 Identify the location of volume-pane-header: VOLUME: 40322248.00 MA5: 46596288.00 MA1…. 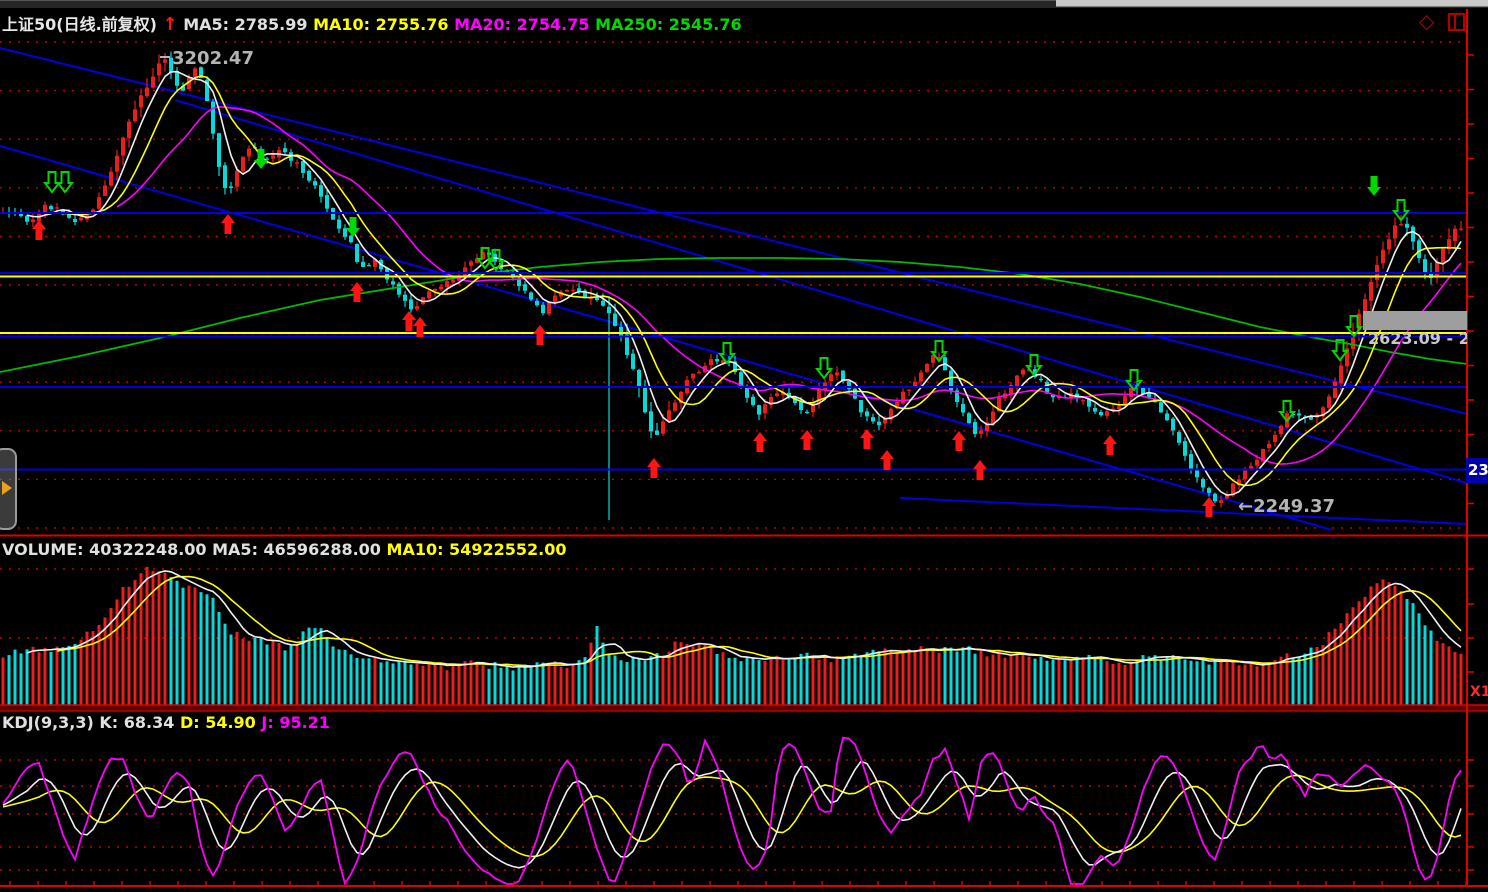
(284, 549).